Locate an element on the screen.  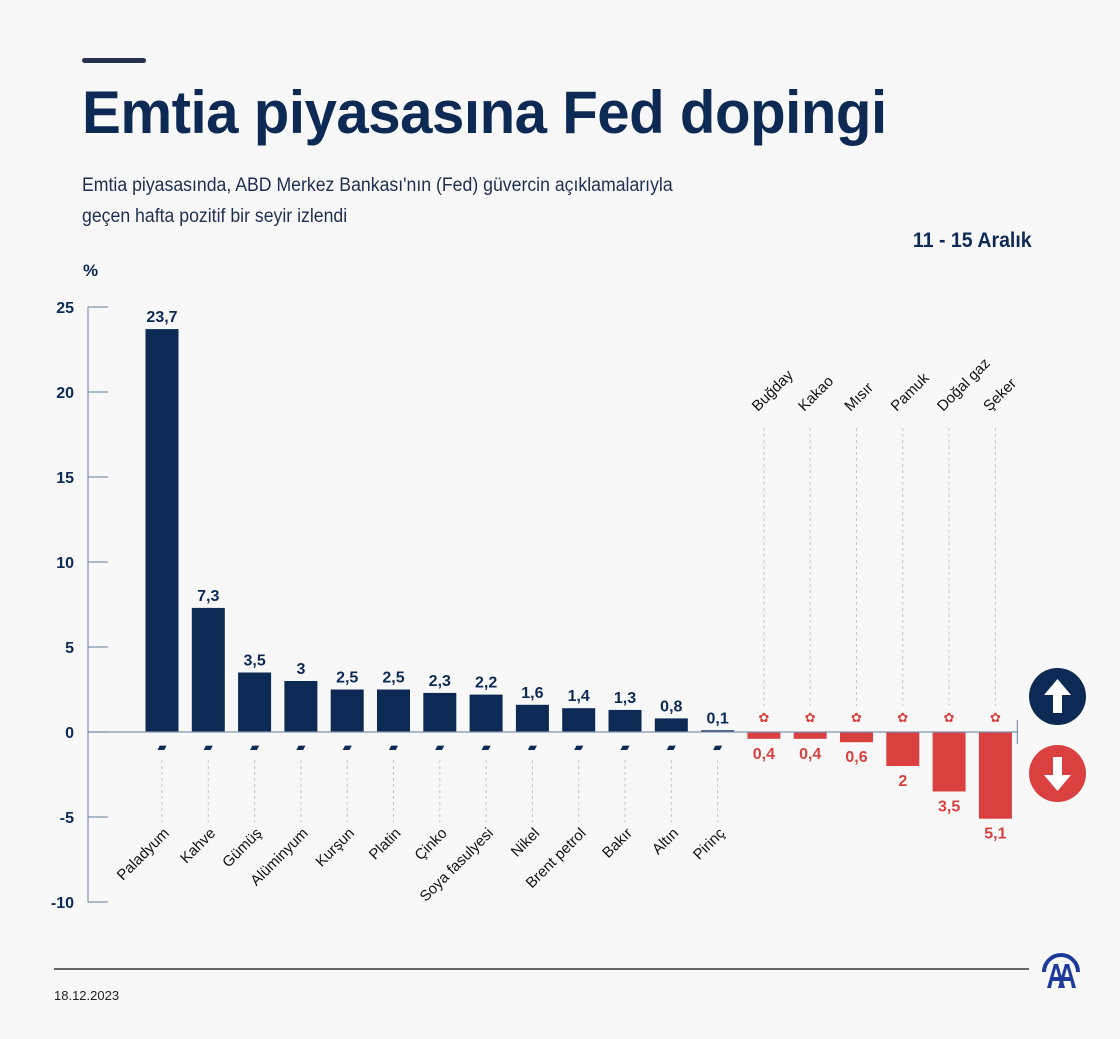
bar-value-label: 2 is located at coordinates (902, 781).